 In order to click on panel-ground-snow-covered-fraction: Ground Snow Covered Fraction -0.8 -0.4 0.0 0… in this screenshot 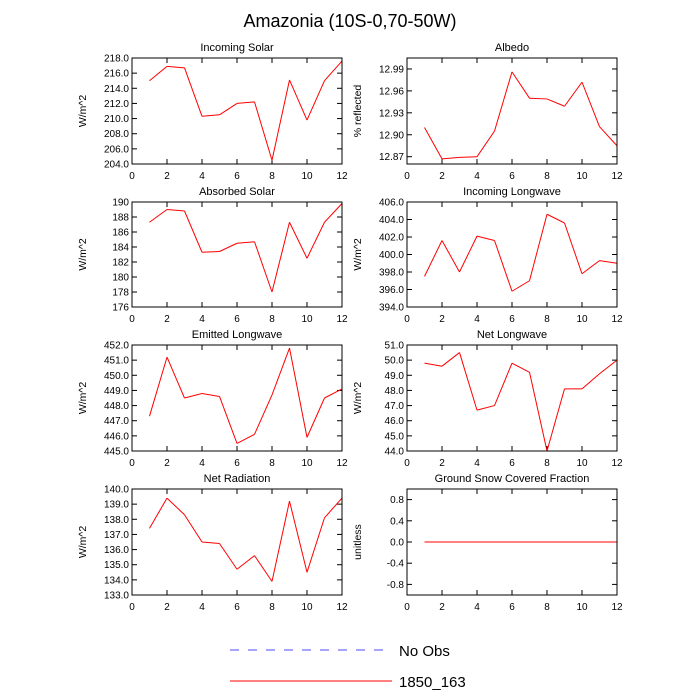, I will do `click(487, 543)`.